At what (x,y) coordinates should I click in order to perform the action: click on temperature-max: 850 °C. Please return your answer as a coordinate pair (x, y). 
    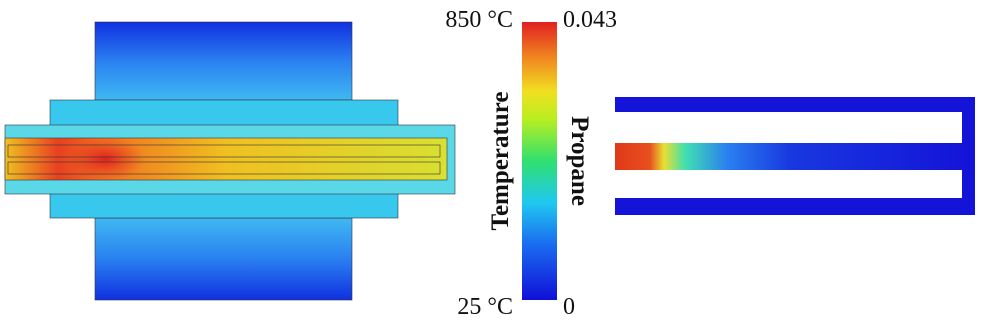
    Looking at the image, I should click on (479, 20).